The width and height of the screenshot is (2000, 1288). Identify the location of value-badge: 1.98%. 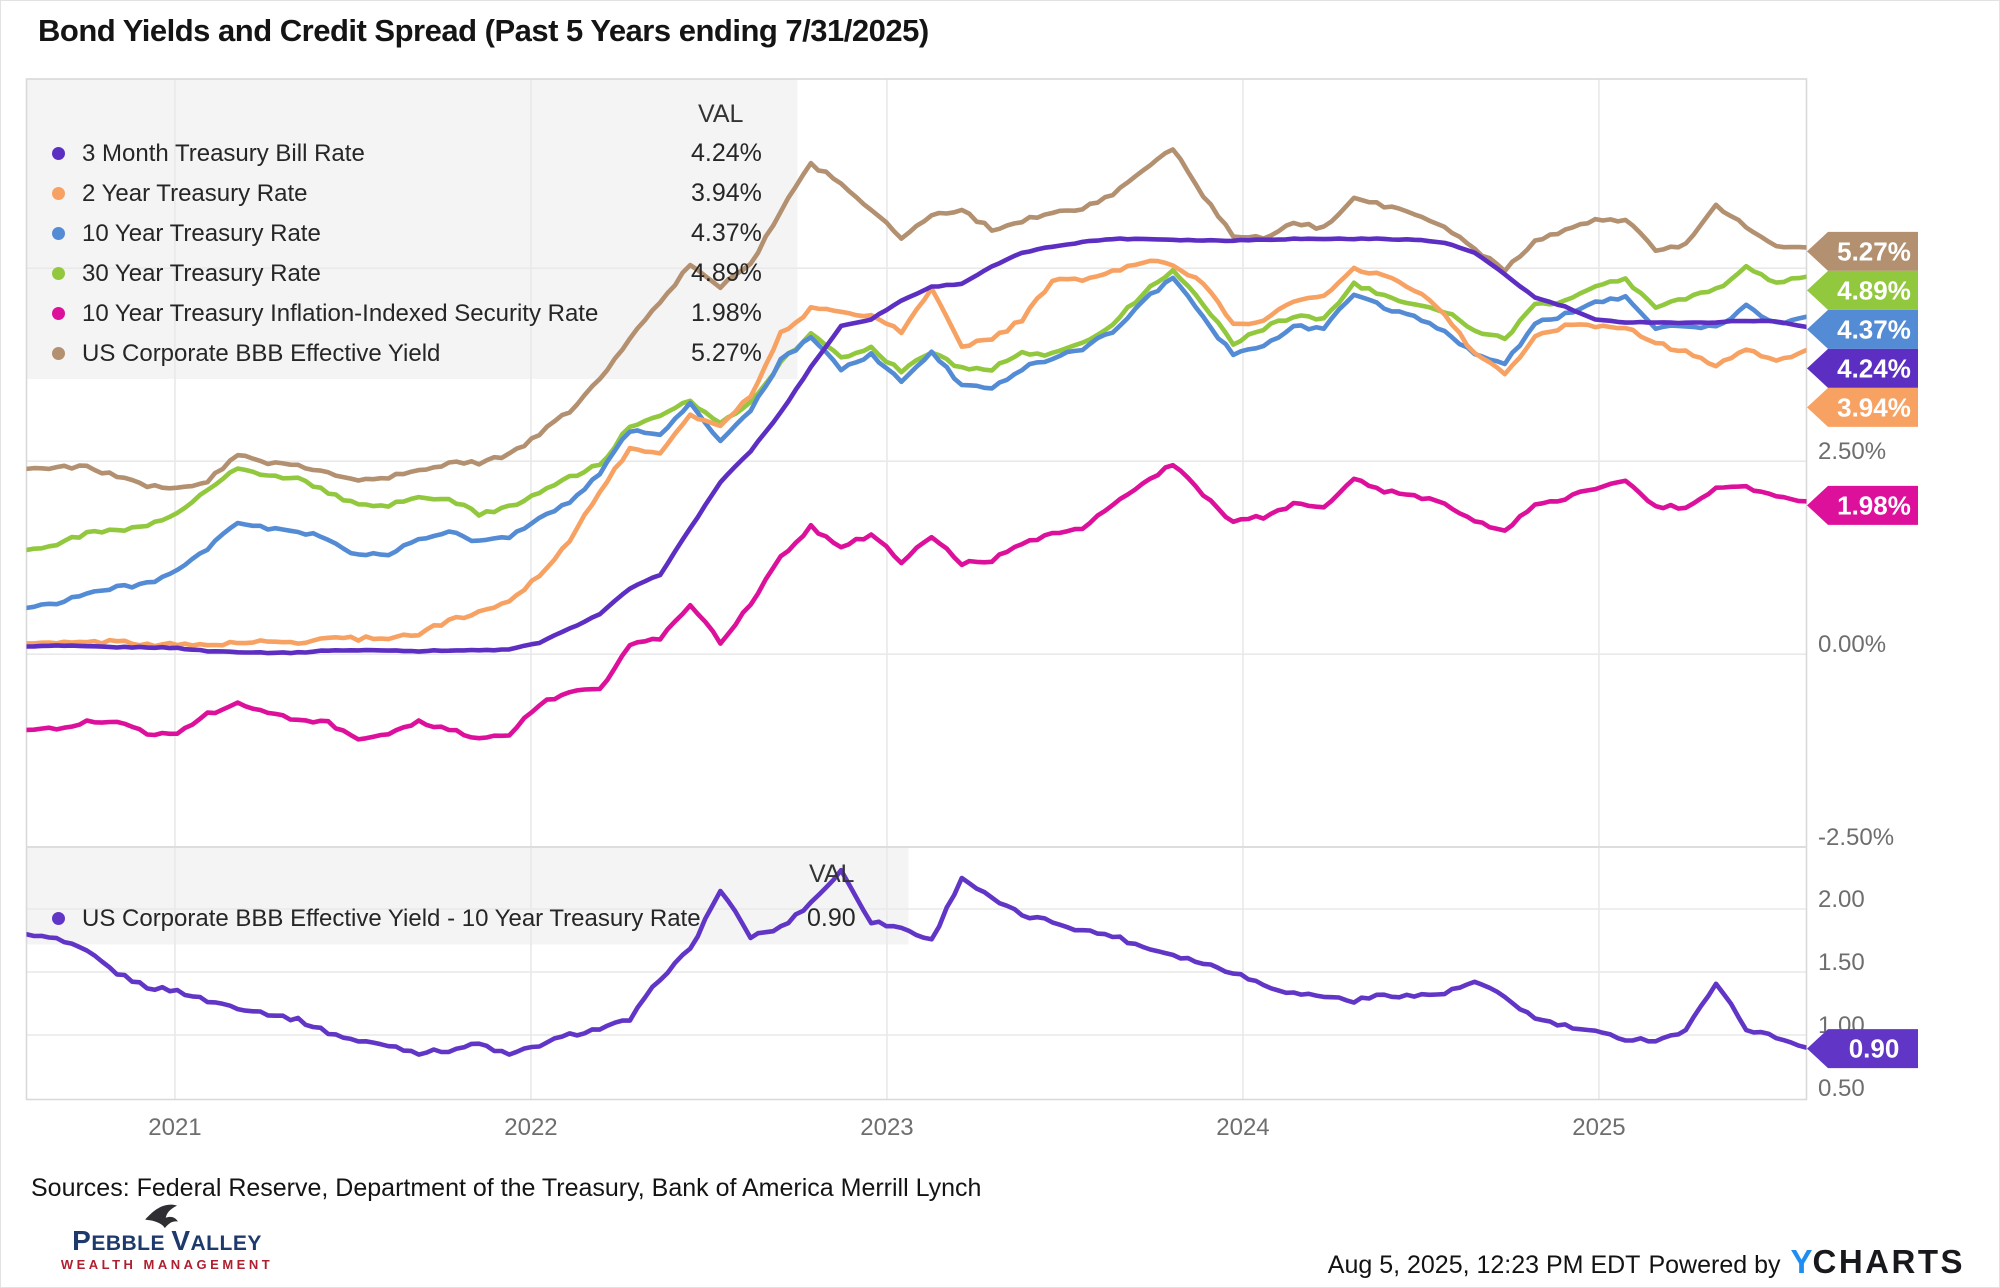
(1862, 505).